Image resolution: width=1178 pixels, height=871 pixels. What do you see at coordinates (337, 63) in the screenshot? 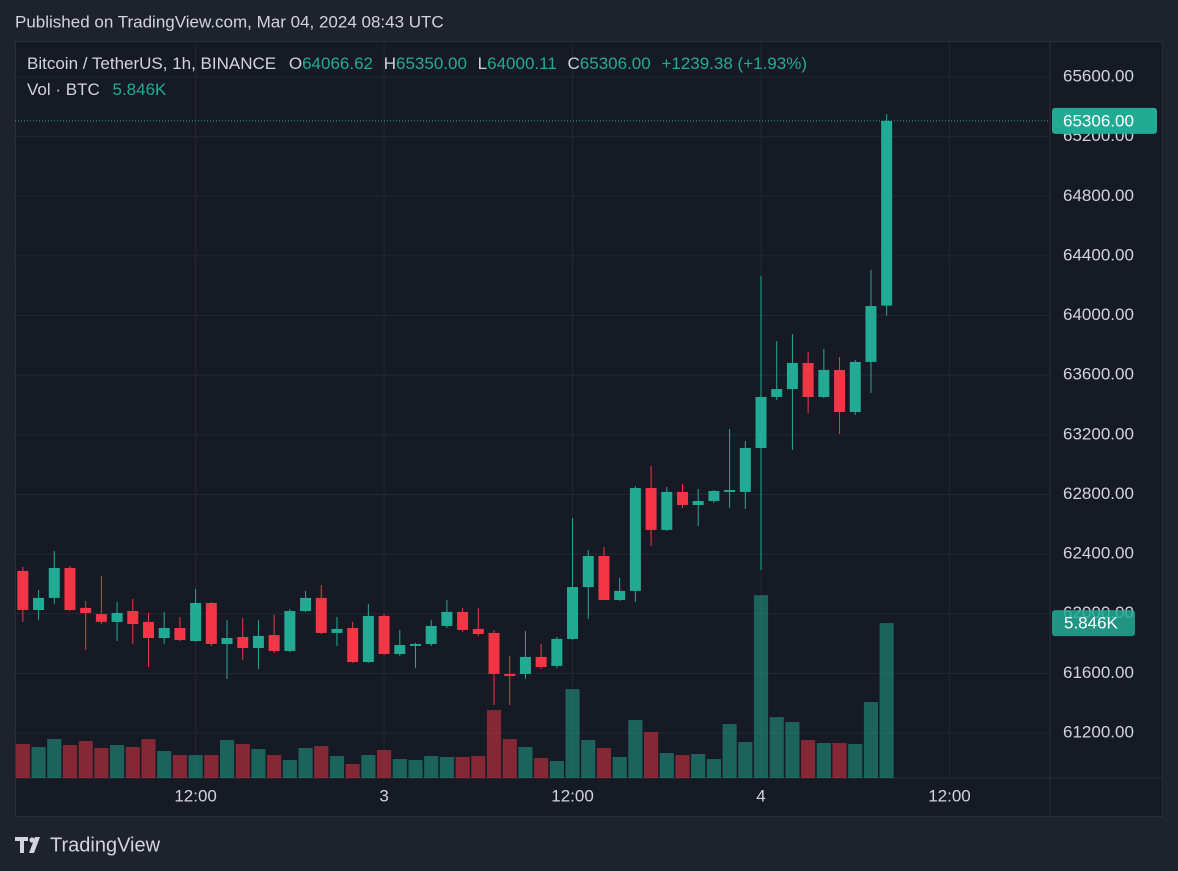
I see `ohlc-value: 64066.62` at bounding box center [337, 63].